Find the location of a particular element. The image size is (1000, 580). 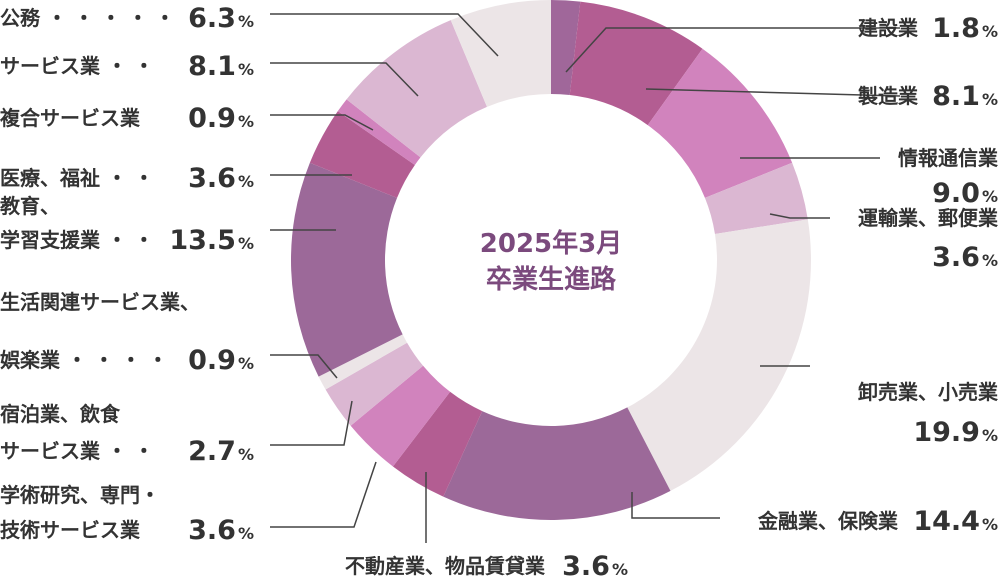

category-label-hotel-food-line-1: 宿泊業、飲食 is located at coordinates (60, 414).